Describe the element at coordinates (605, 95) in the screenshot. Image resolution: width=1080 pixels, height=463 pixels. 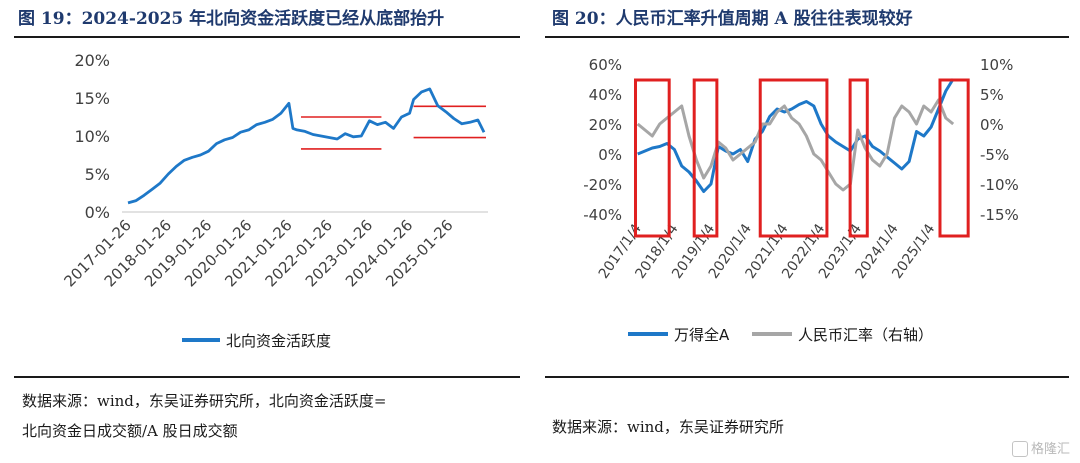
I see `right-left-y-tick-label: 40%` at that location.